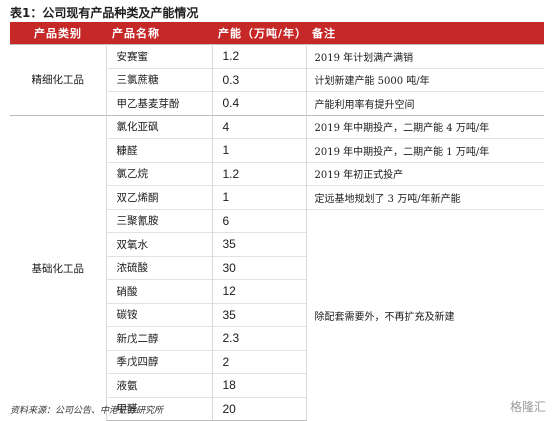  Describe the element at coordinates (259, 33) in the screenshot. I see `header-capacity: 产能（万吨/年）` at that location.